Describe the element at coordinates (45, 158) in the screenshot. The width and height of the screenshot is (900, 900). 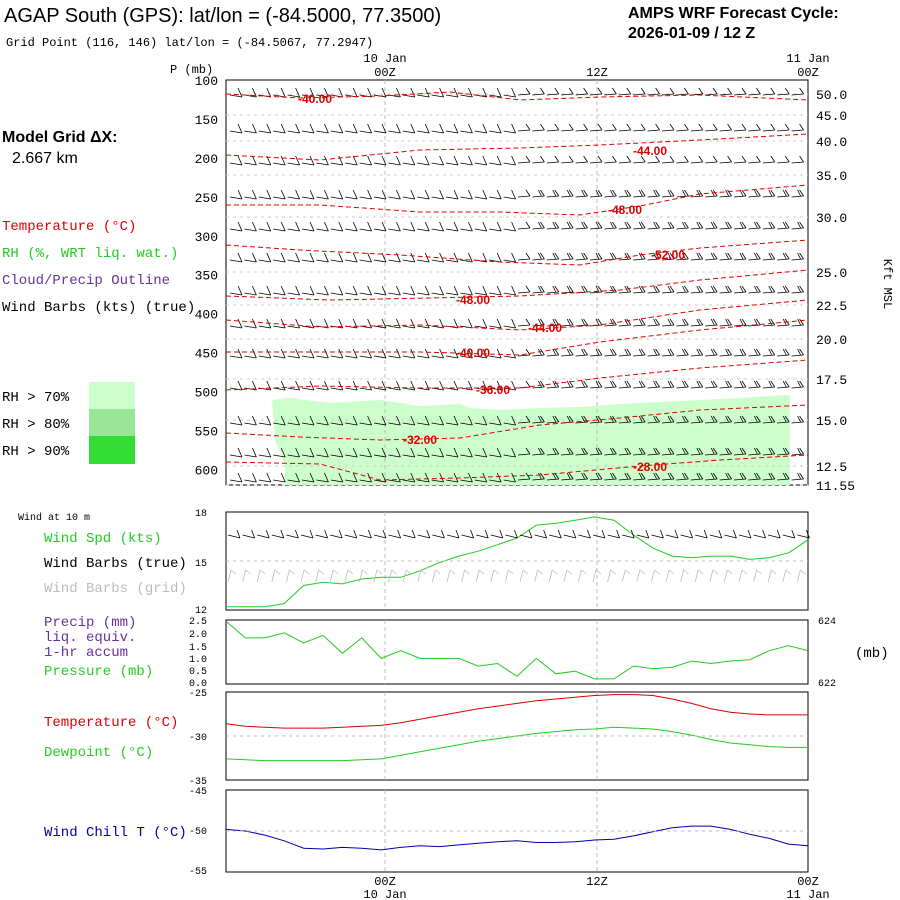
I see `model-grid-value: 2.667 km` at that location.